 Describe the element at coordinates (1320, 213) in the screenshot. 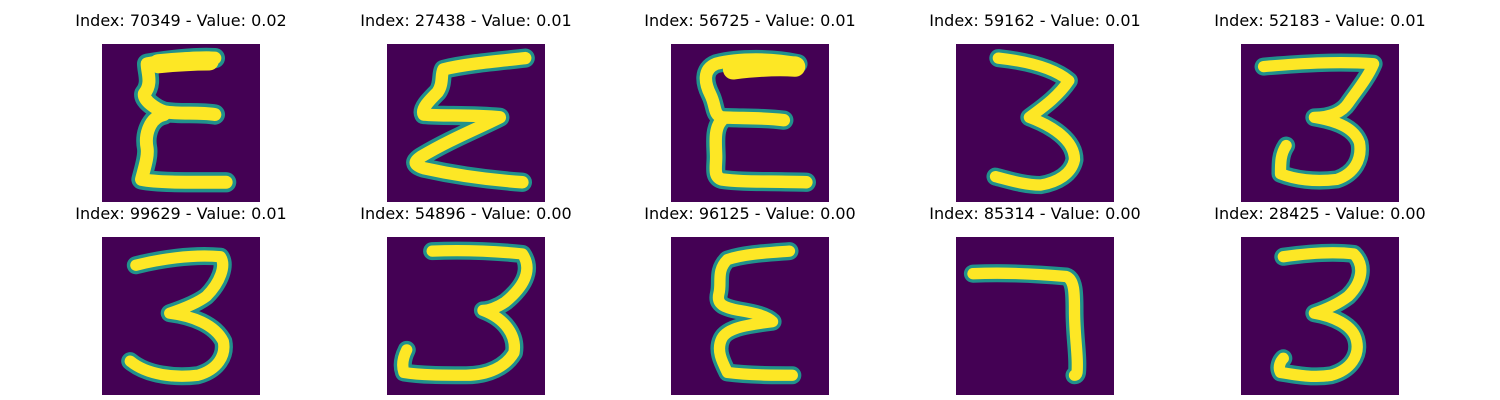

I see `panel-title: Index: 28425 - Value: 0.00` at that location.